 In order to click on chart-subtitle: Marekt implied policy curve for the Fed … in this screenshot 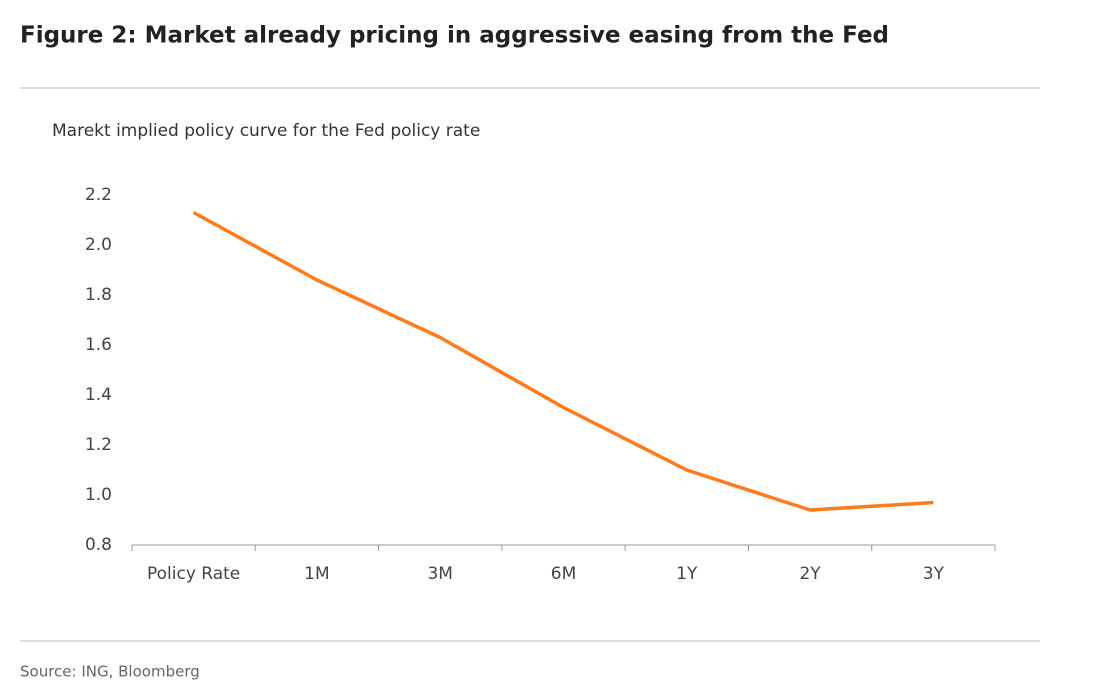, I will do `click(266, 131)`.